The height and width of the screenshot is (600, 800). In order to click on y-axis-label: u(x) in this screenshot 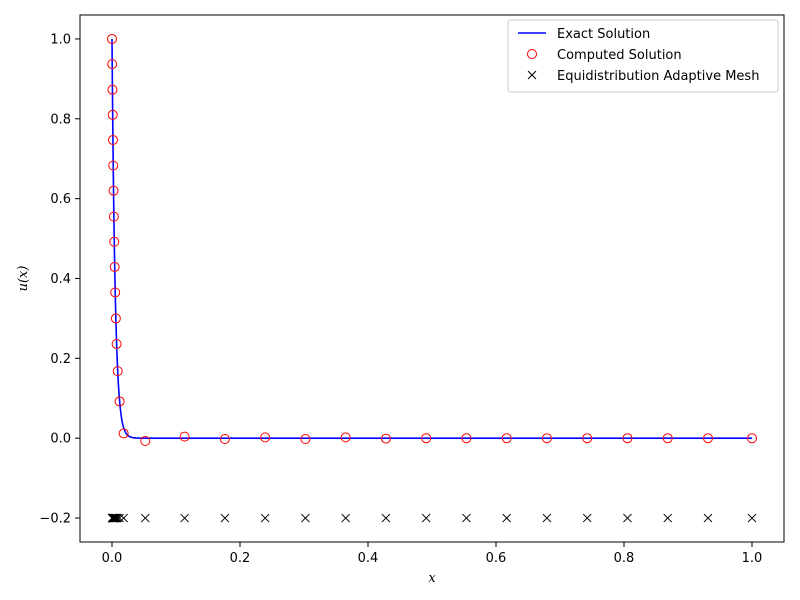, I will do `click(23, 279)`.